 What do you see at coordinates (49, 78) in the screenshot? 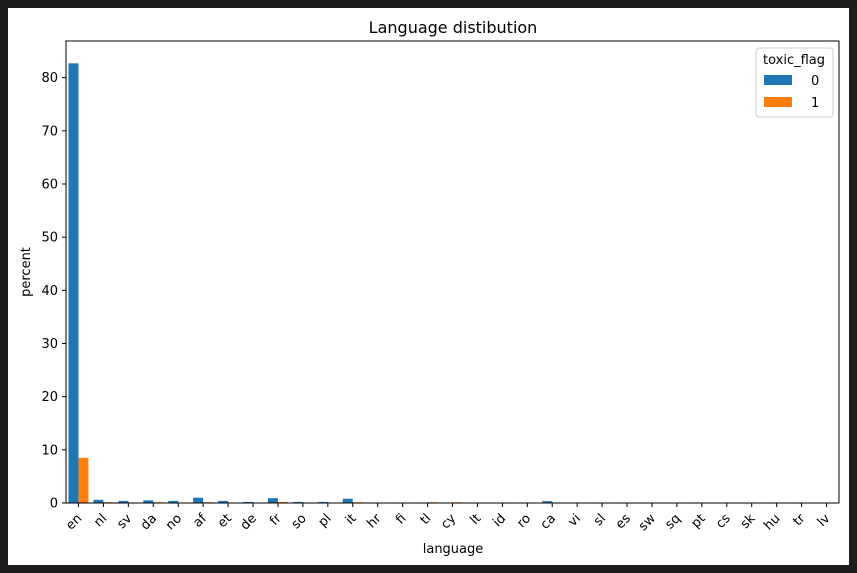
I see `y-tick-label-80: 80` at bounding box center [49, 78].